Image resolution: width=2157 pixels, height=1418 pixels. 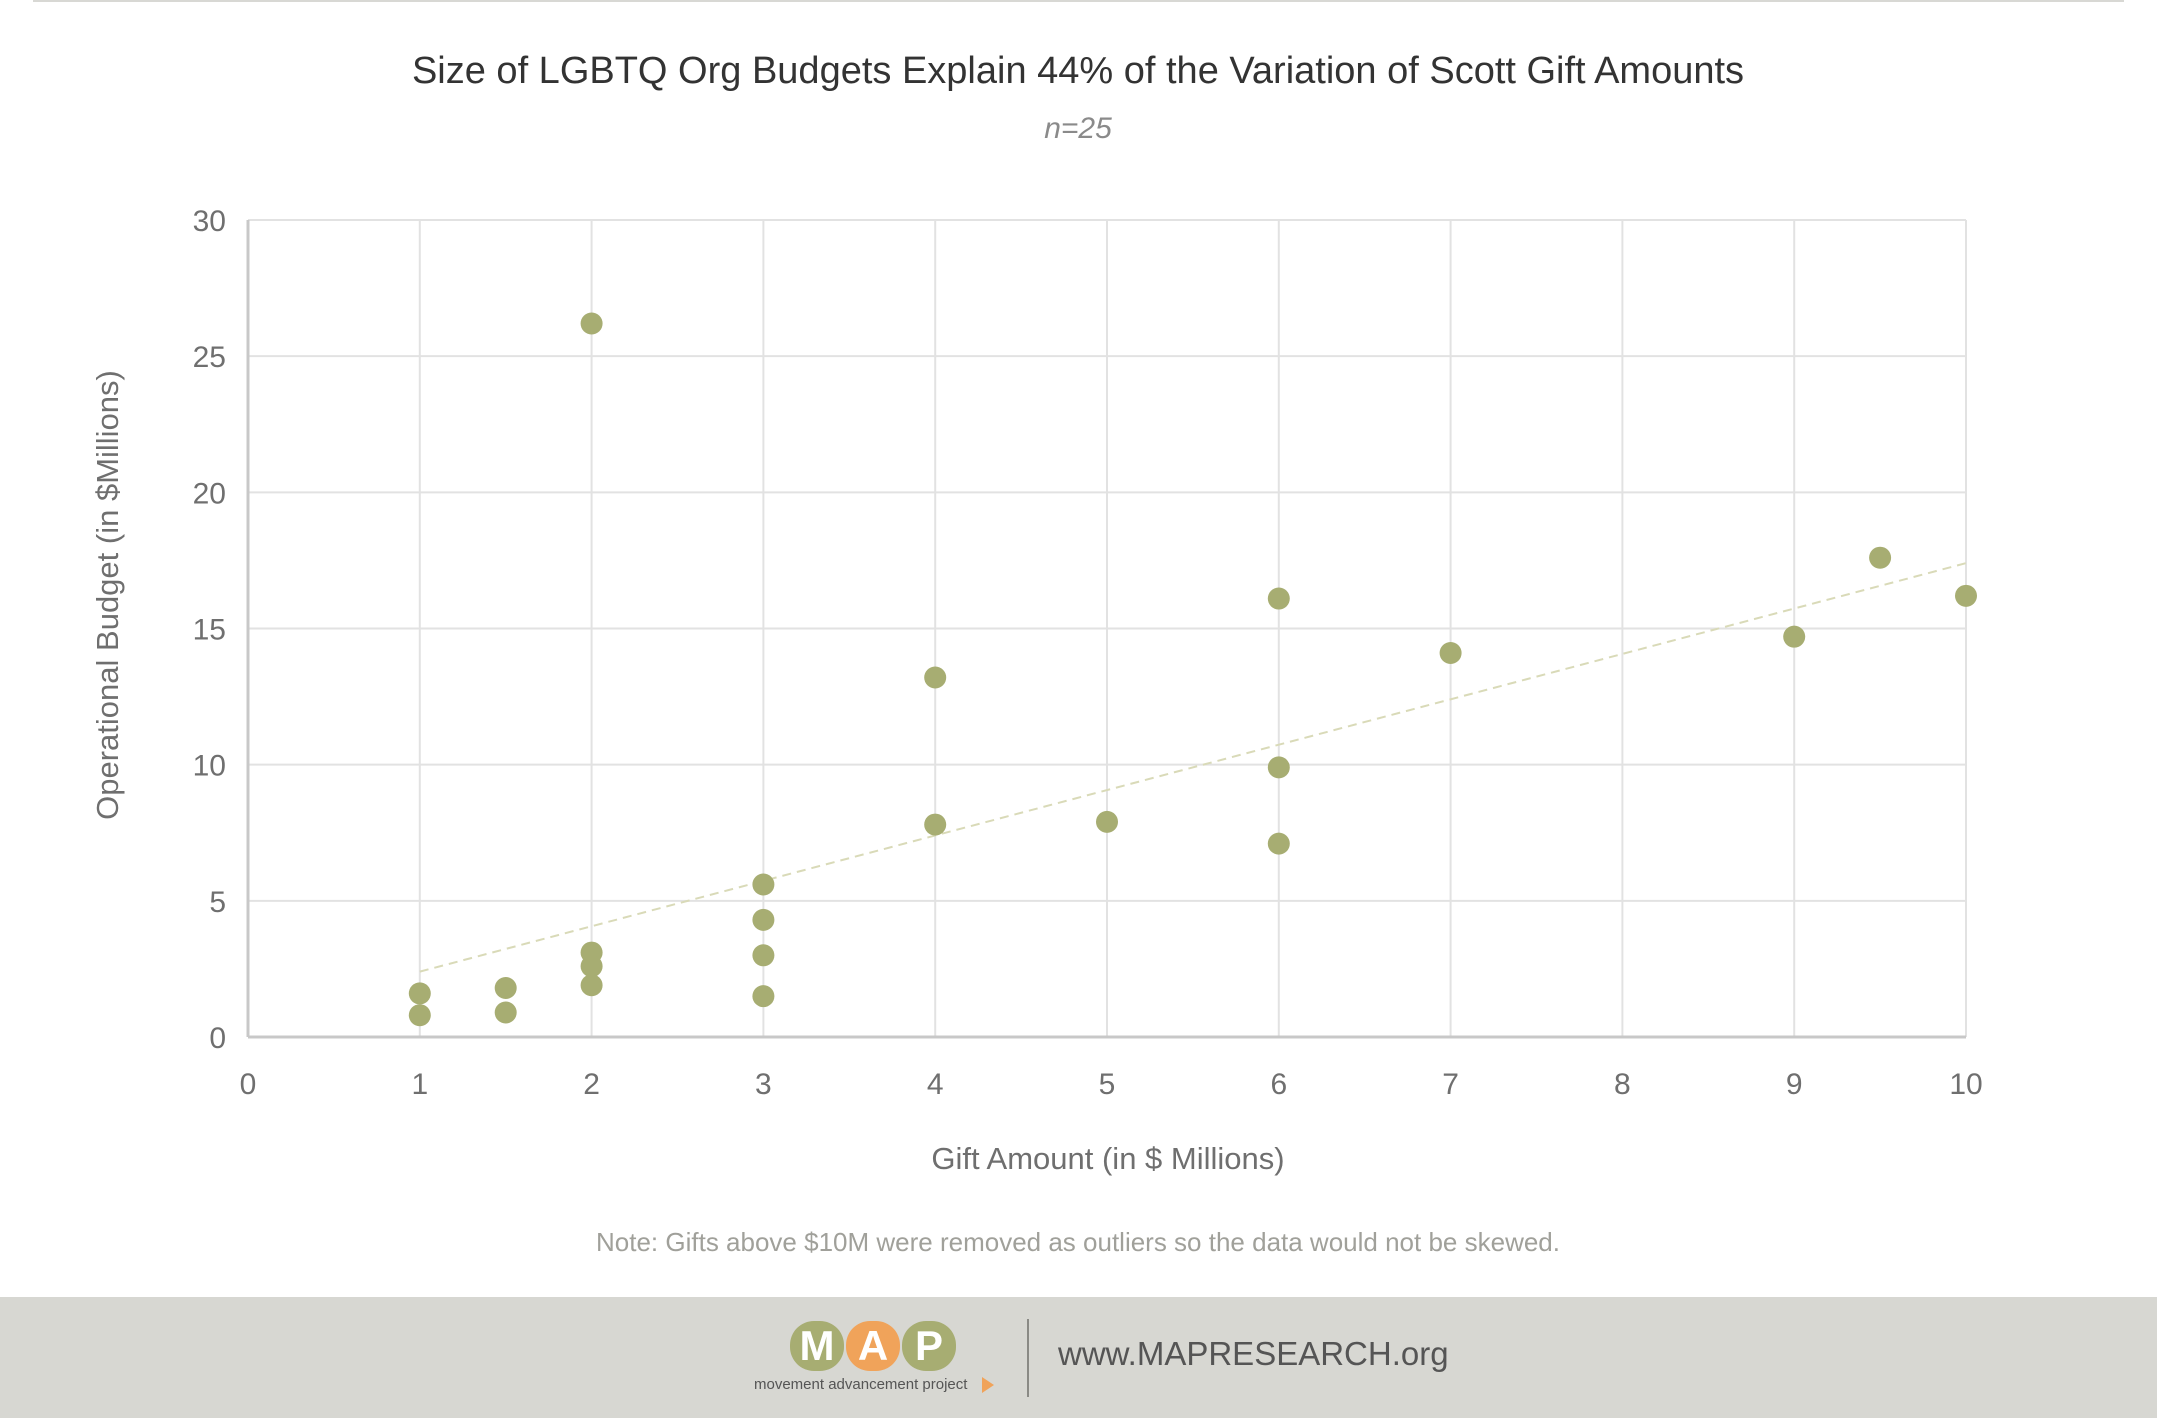 What do you see at coordinates (988, 1385) in the screenshot?
I see `play-arrow-icon` at bounding box center [988, 1385].